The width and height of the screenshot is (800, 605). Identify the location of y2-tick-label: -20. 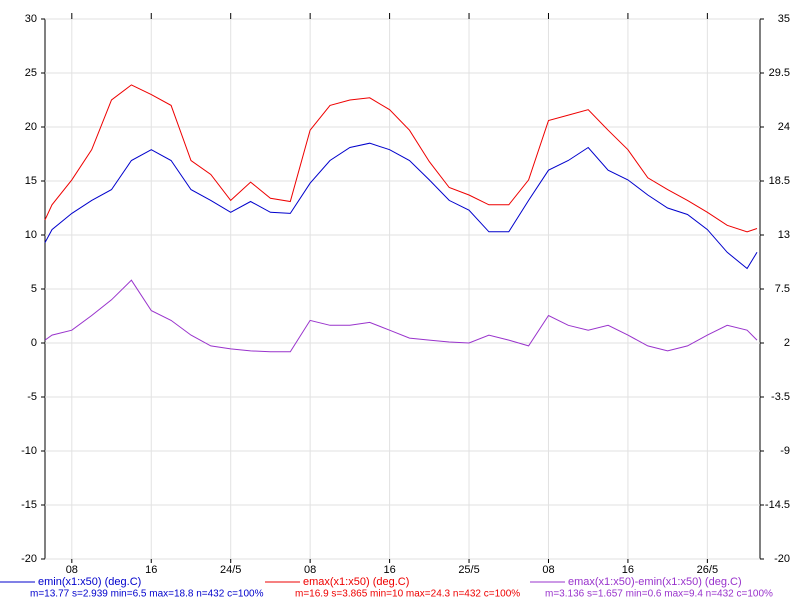
(782, 559).